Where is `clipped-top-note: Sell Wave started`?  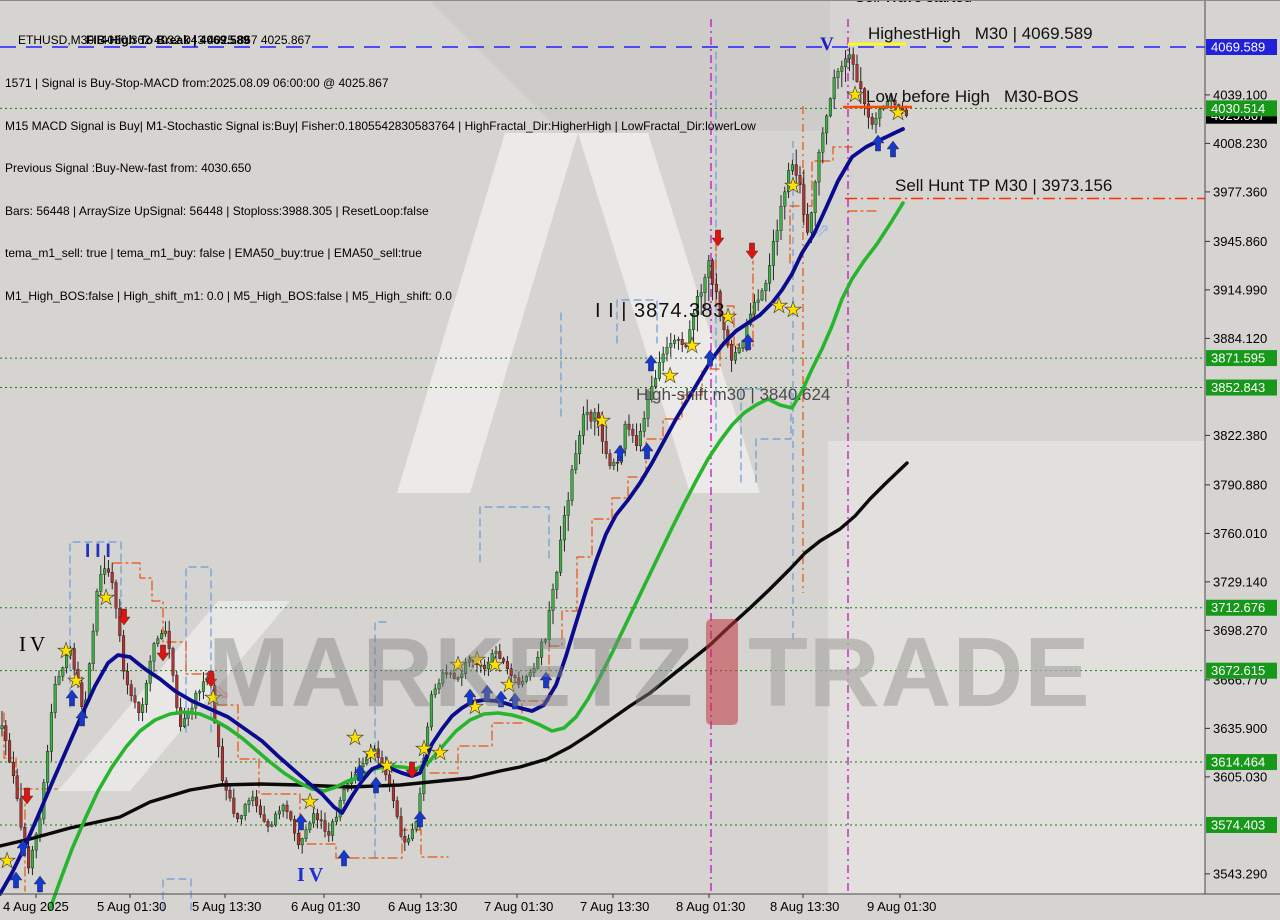 clipped-top-note: Sell Wave started is located at coordinates (913, 3).